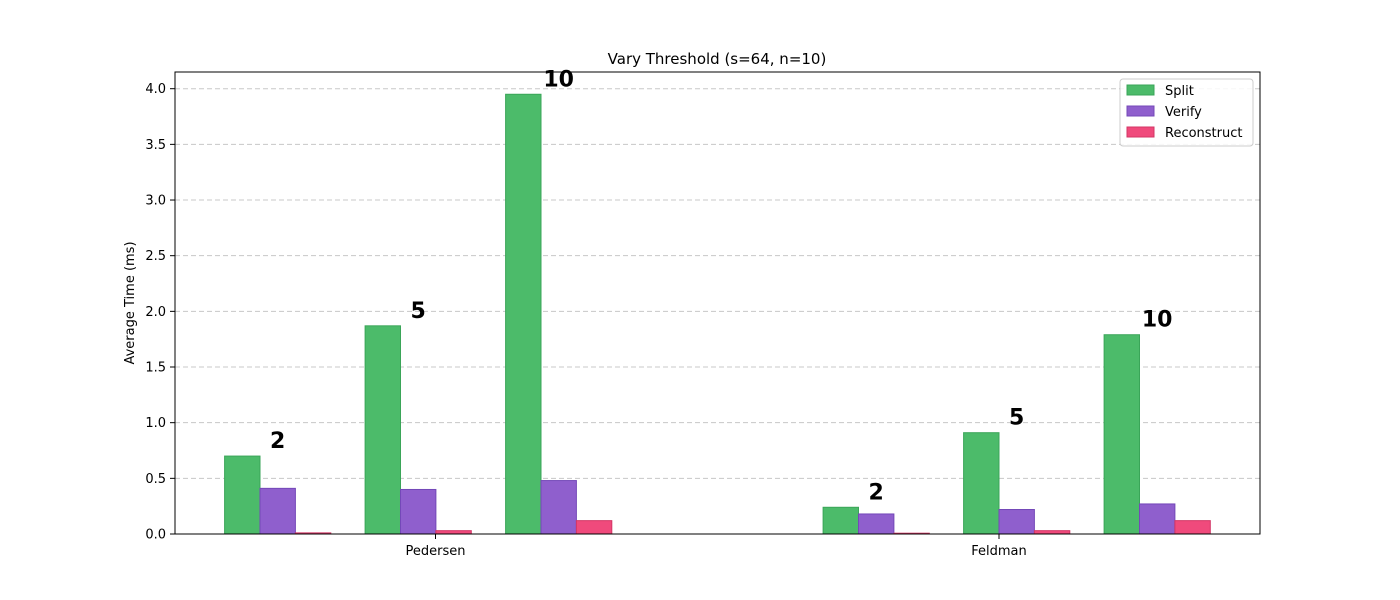 The height and width of the screenshot is (600, 1400). Describe the element at coordinates (1052, 532) in the screenshot. I see `bar-feldman-reconstruct-t5` at that location.